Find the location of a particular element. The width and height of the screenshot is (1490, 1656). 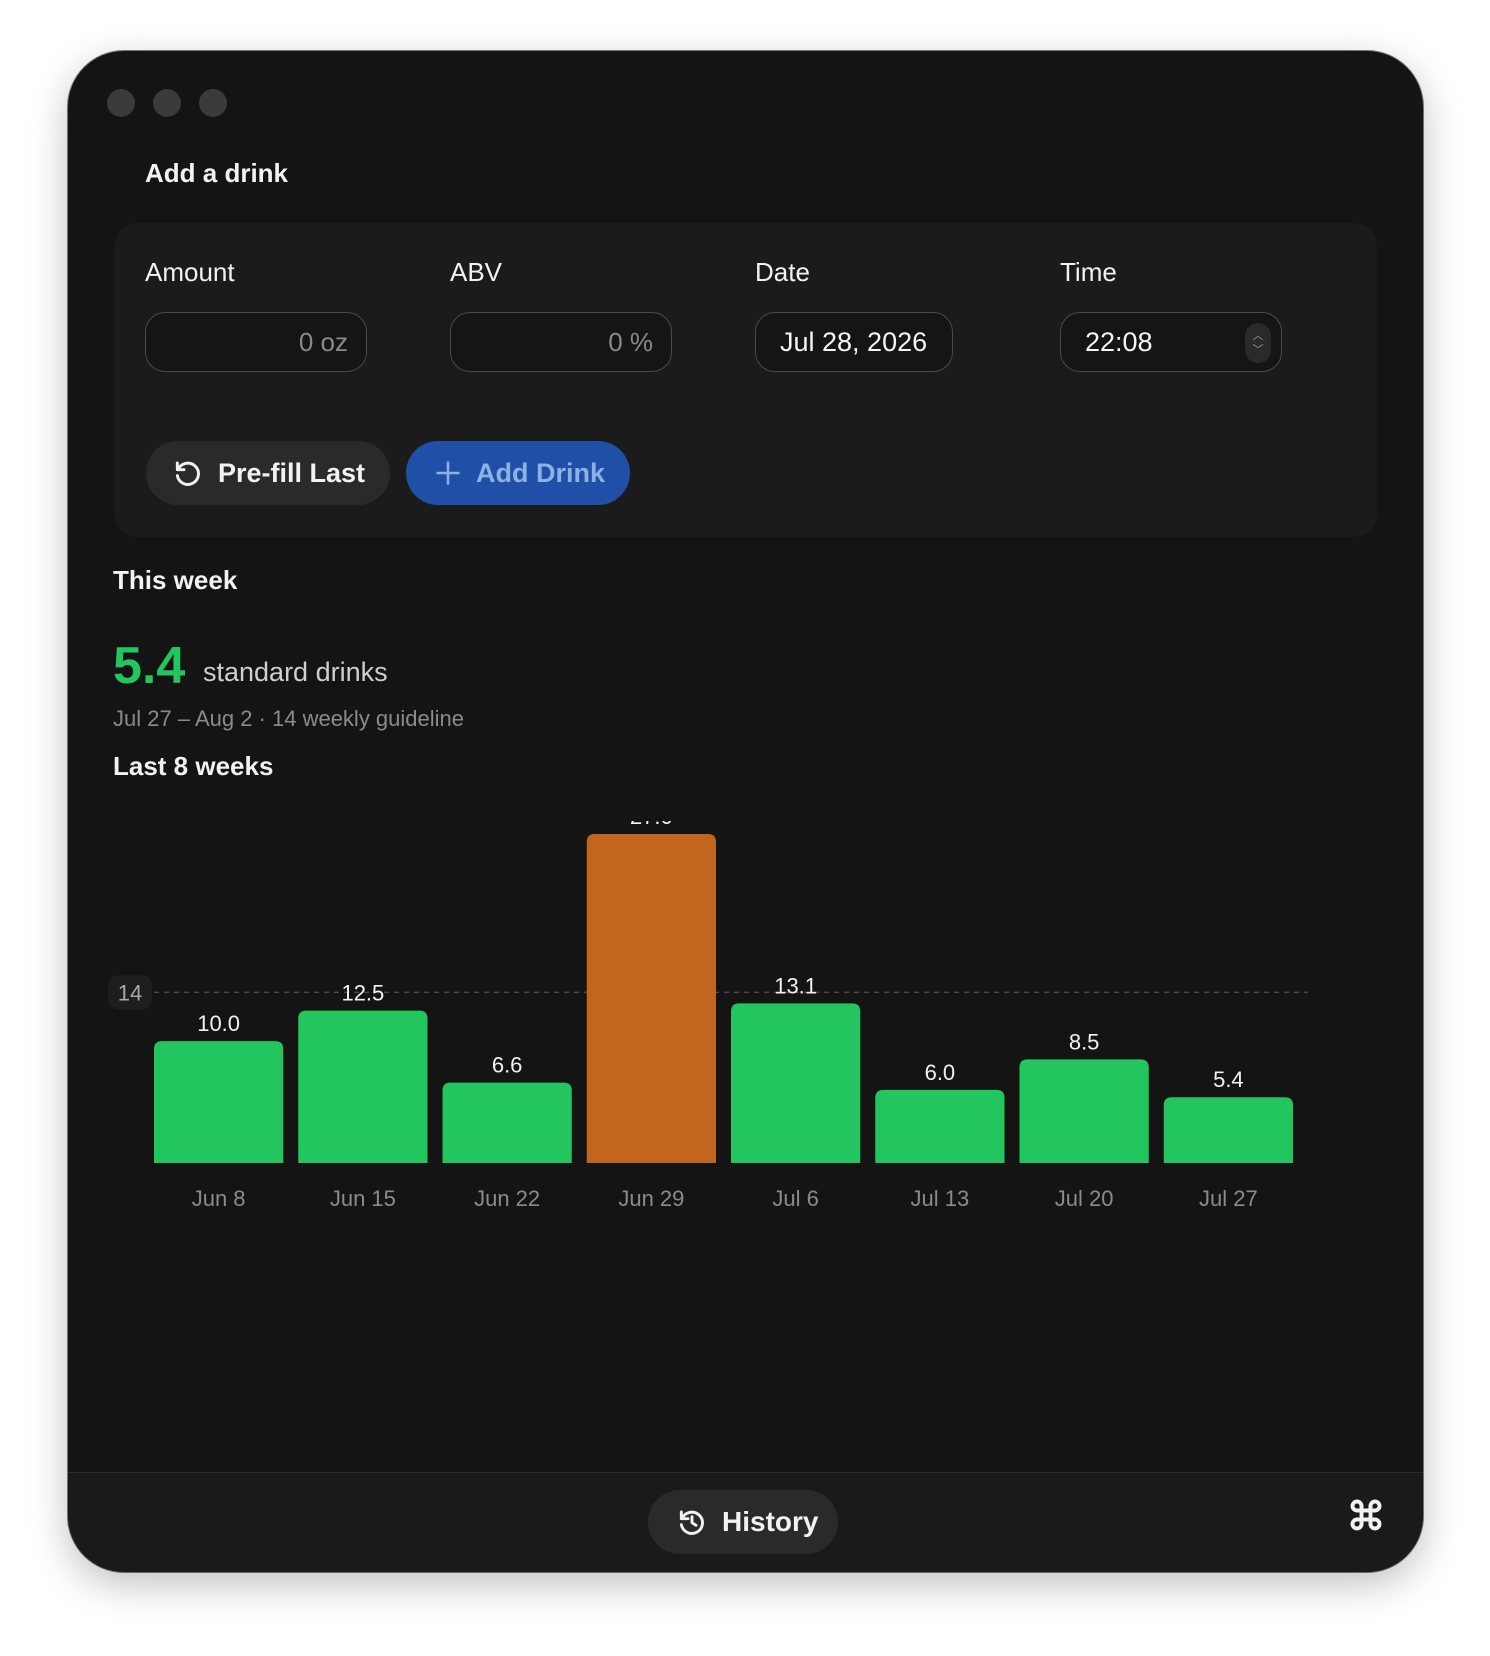

zoom-window-button is located at coordinates (213, 103).